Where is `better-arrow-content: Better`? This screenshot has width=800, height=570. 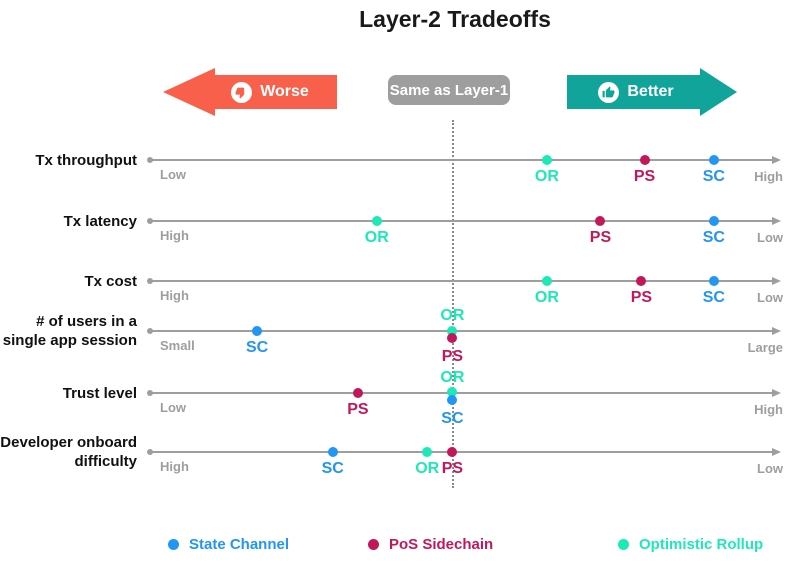 better-arrow-content: Better is located at coordinates (652, 92).